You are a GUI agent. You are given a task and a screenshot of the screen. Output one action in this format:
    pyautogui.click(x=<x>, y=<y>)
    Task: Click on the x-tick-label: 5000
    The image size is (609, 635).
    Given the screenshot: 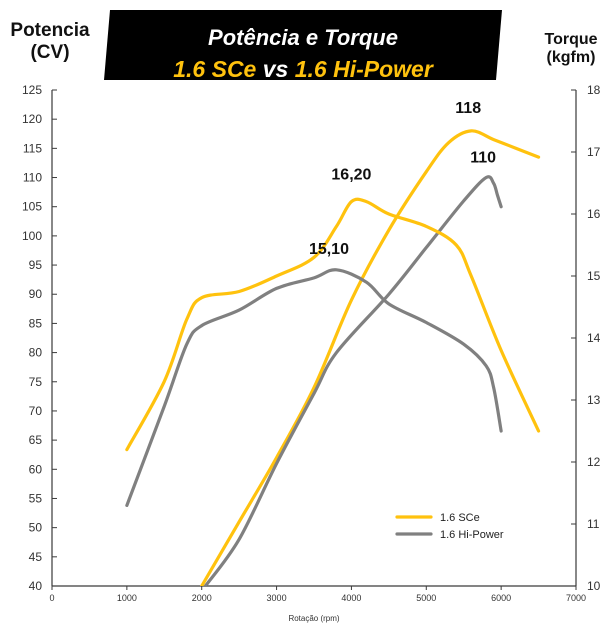 What is the action you would take?
    pyautogui.click(x=426, y=598)
    